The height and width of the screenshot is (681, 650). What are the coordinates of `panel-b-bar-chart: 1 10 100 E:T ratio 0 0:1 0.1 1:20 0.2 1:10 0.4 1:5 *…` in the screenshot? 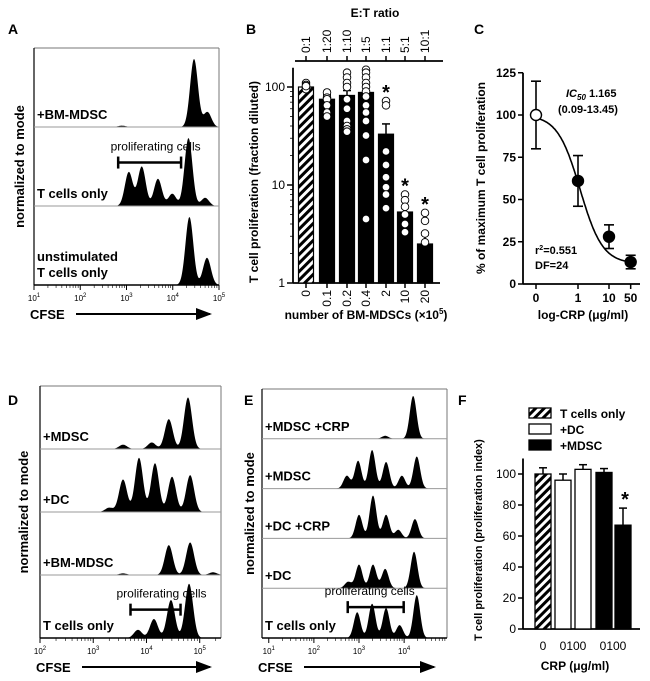 It's located at (347, 164).